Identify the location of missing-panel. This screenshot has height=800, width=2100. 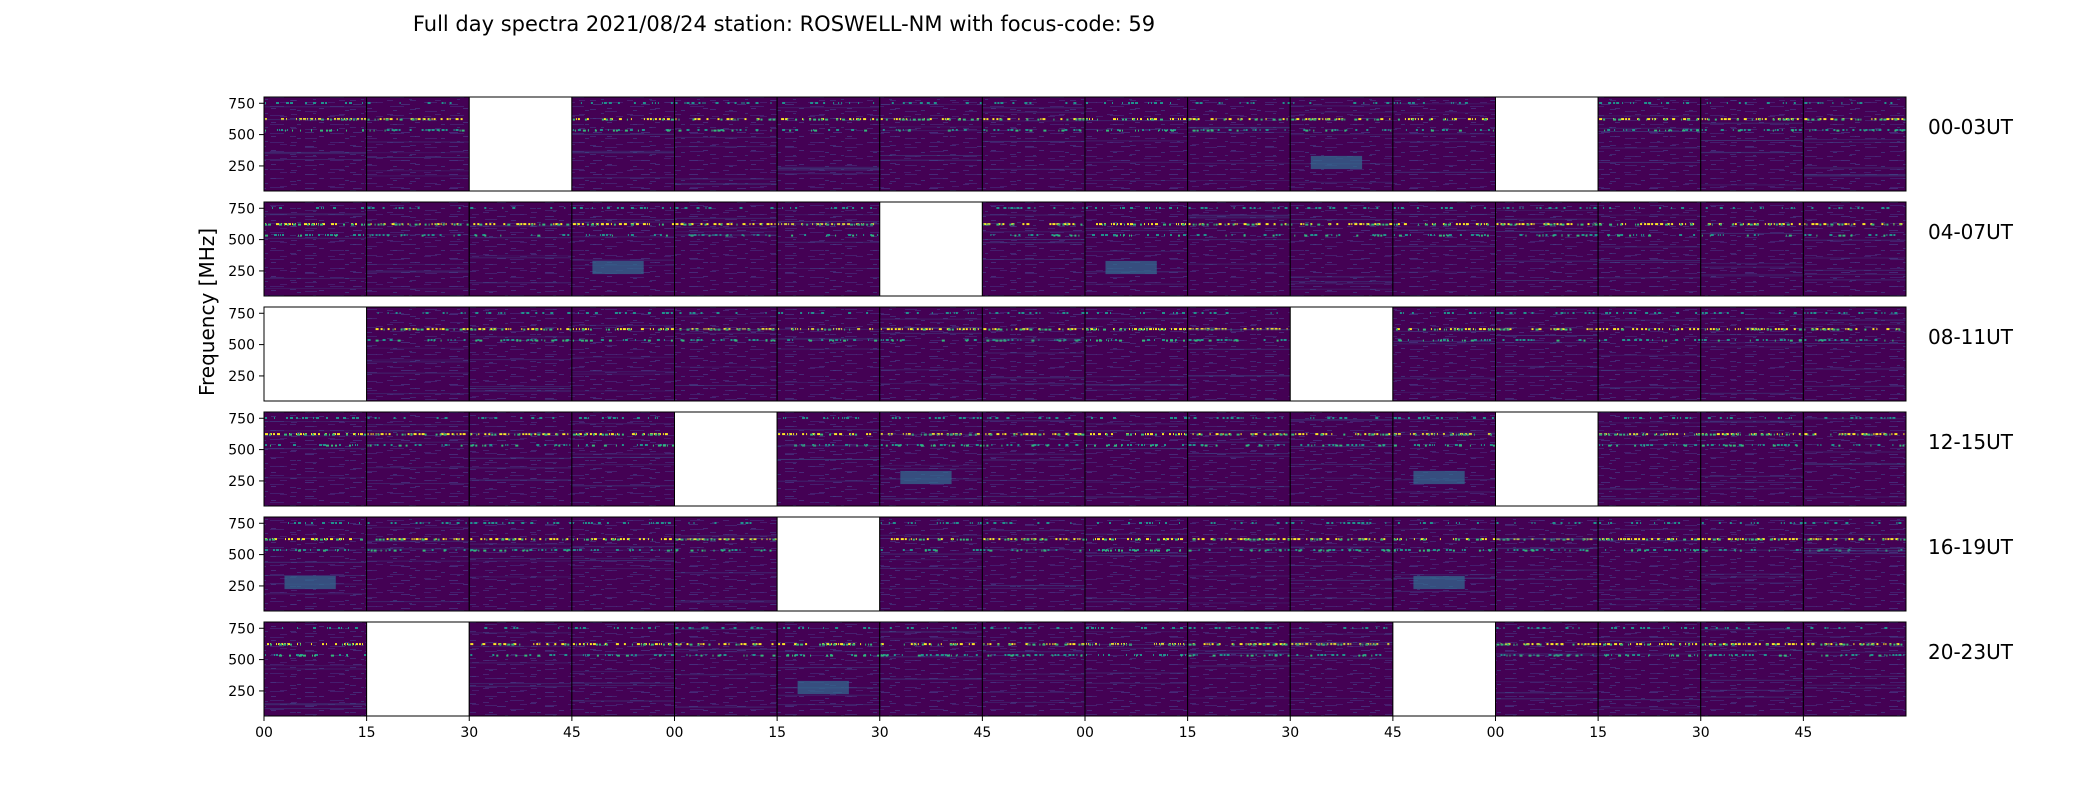
(828, 564).